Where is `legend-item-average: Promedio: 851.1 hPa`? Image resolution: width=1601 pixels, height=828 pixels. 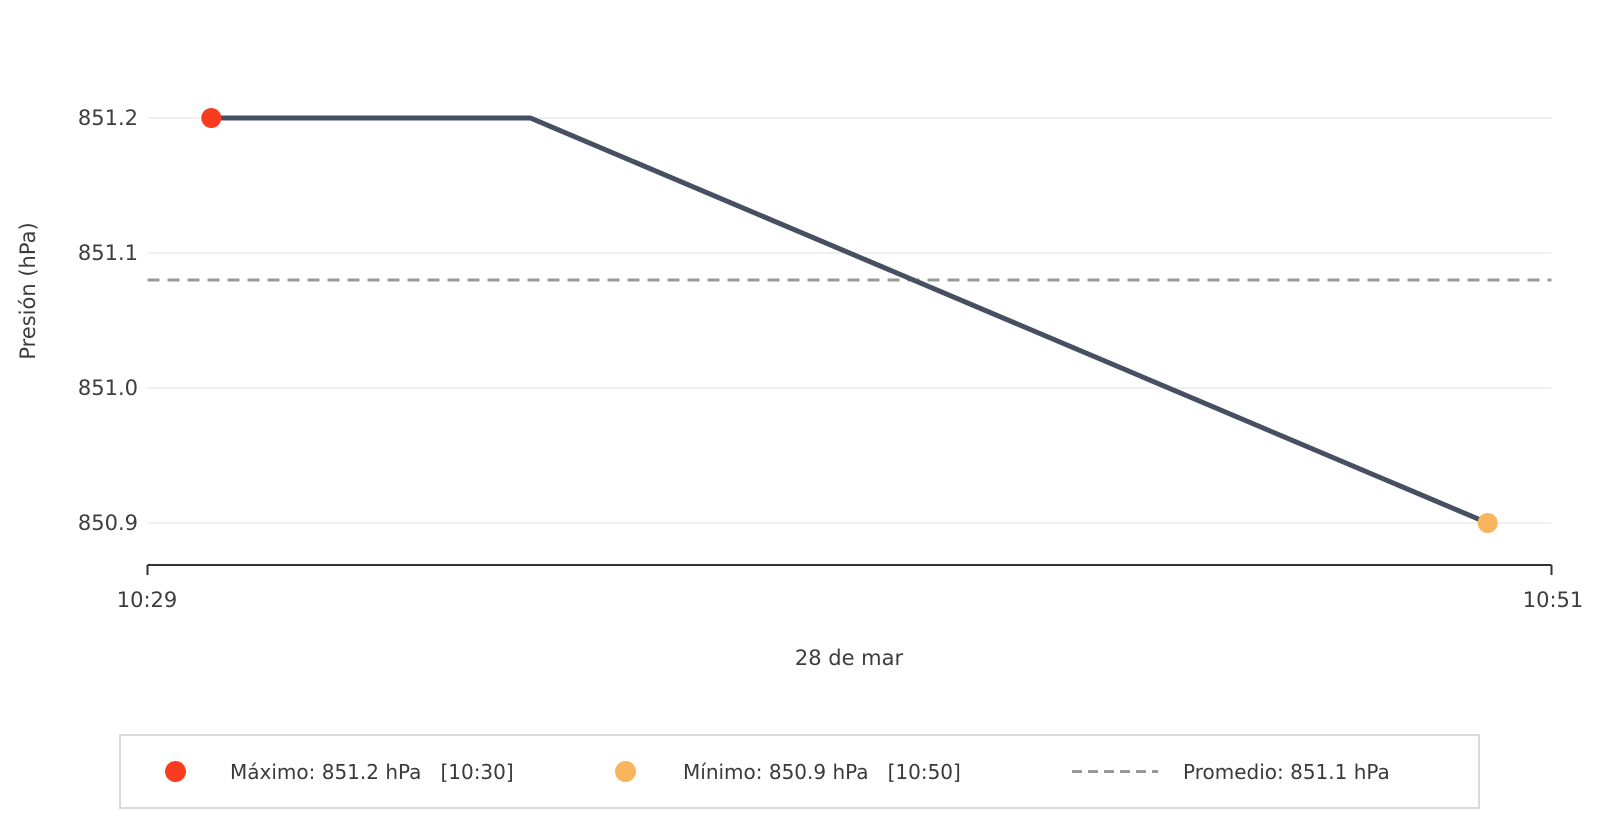
legend-item-average: Promedio: 851.1 hPa is located at coordinates (1231, 772).